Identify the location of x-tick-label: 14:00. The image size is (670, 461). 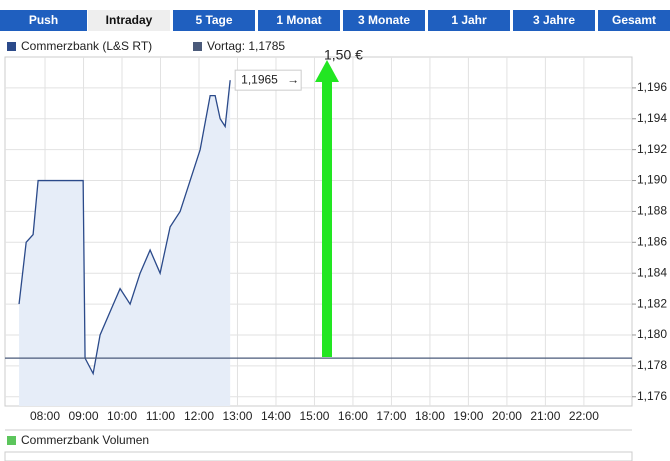
(276, 416).